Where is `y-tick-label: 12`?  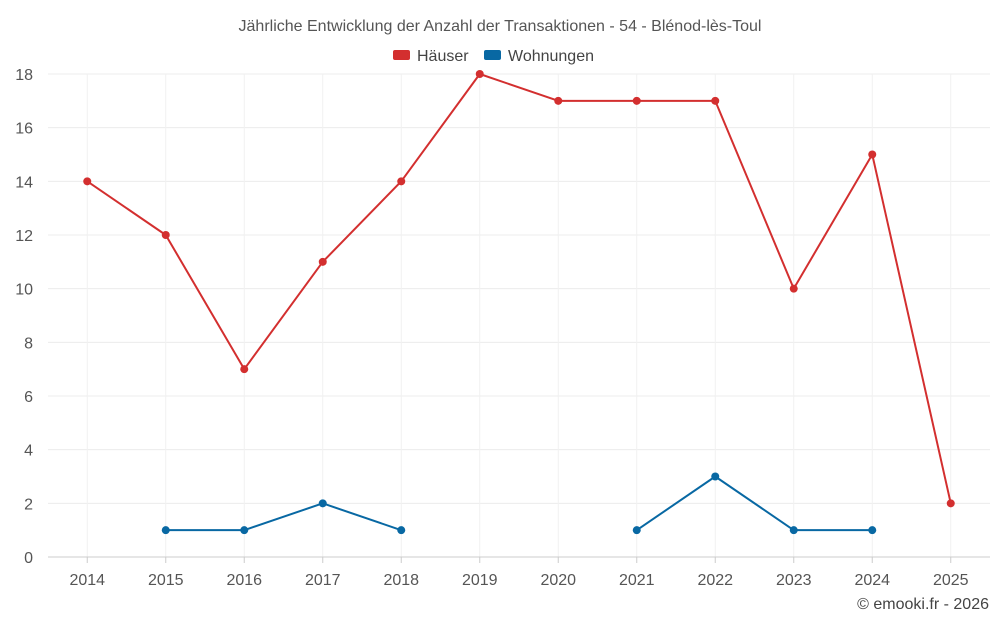 y-tick-label: 12 is located at coordinates (24, 236).